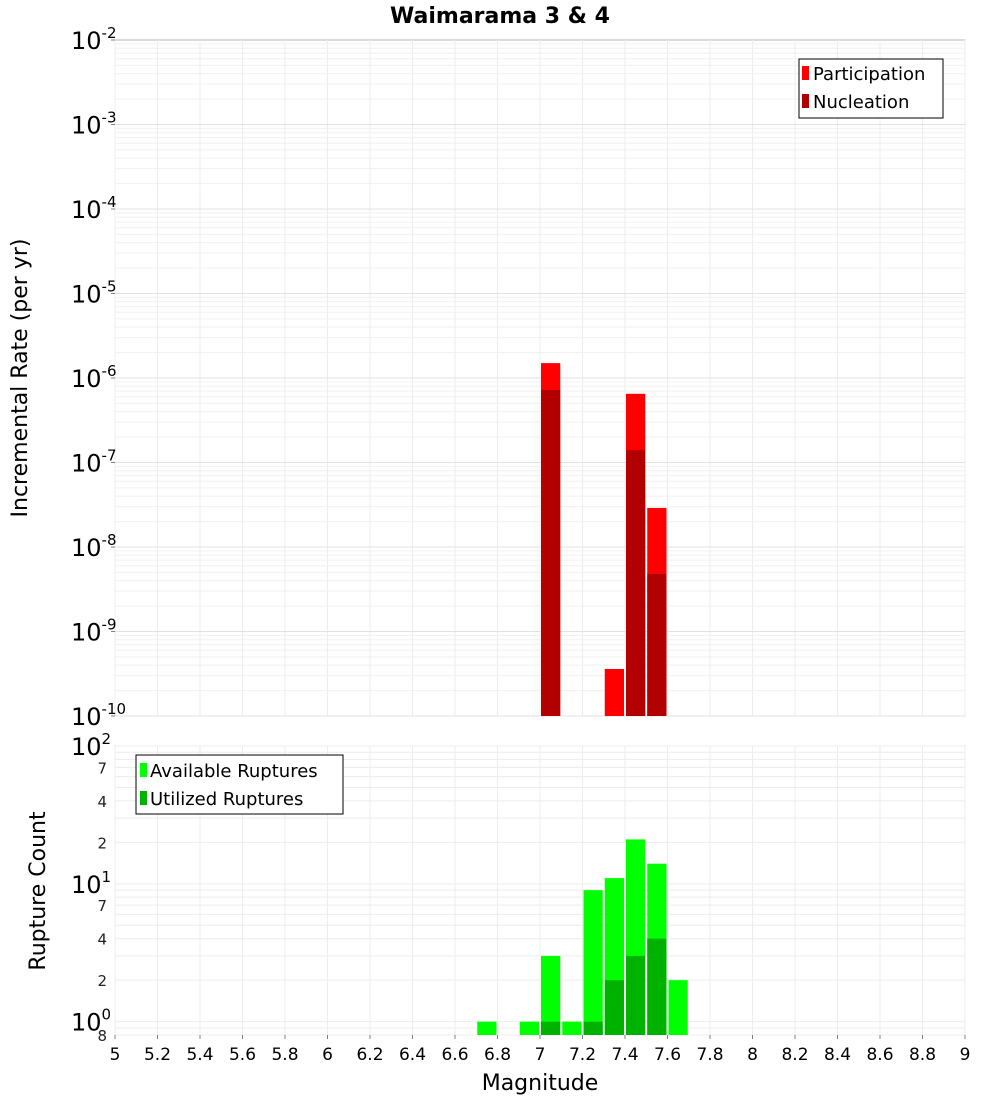 This screenshot has width=1000, height=1100. I want to click on x-tick-label: 6.6, so click(454, 1055).